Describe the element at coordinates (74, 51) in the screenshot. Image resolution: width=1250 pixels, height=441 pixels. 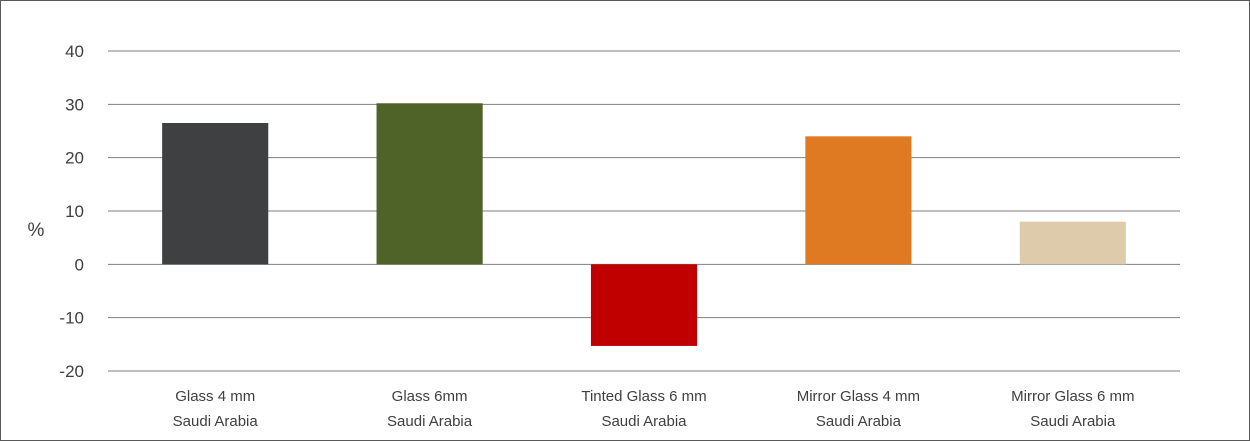
I see `y-tick-label: 40` at that location.